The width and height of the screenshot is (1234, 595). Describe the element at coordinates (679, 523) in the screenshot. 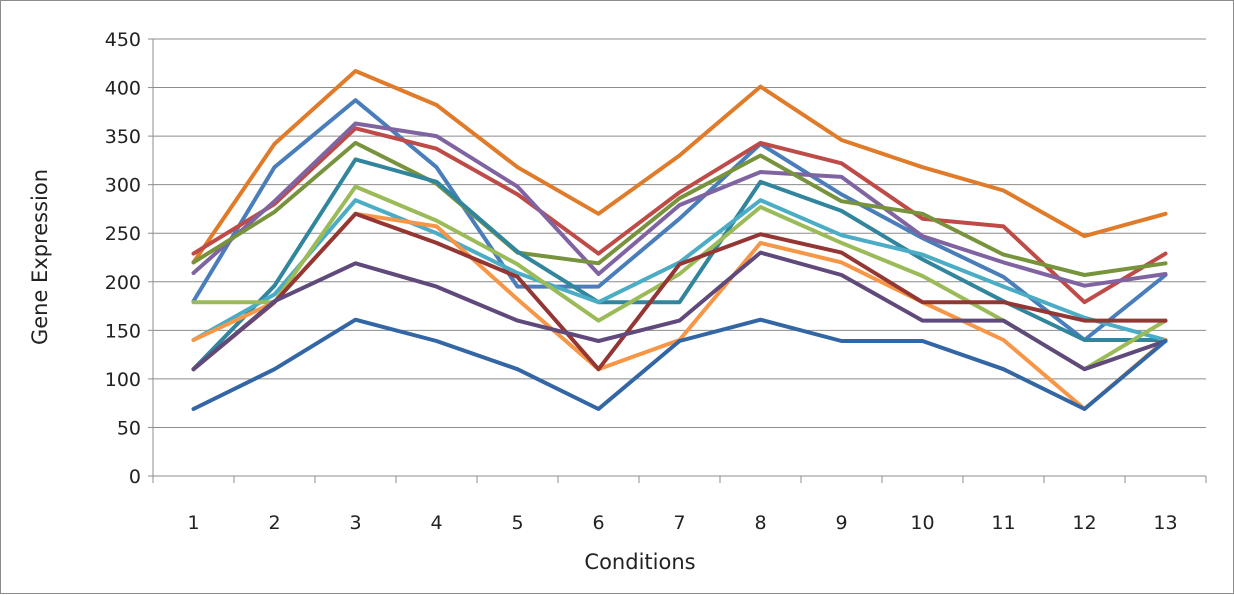

I see `x-tick-label: 7` at that location.